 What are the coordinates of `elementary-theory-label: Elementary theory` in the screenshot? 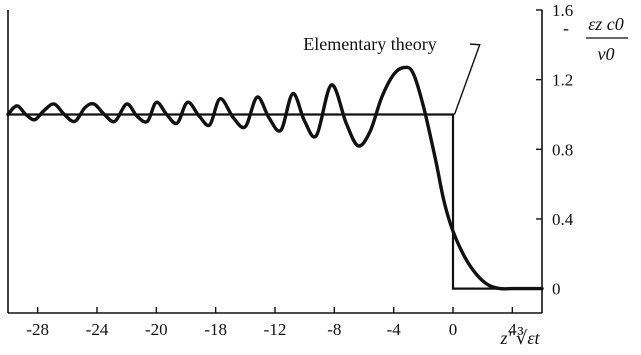 It's located at (369, 44).